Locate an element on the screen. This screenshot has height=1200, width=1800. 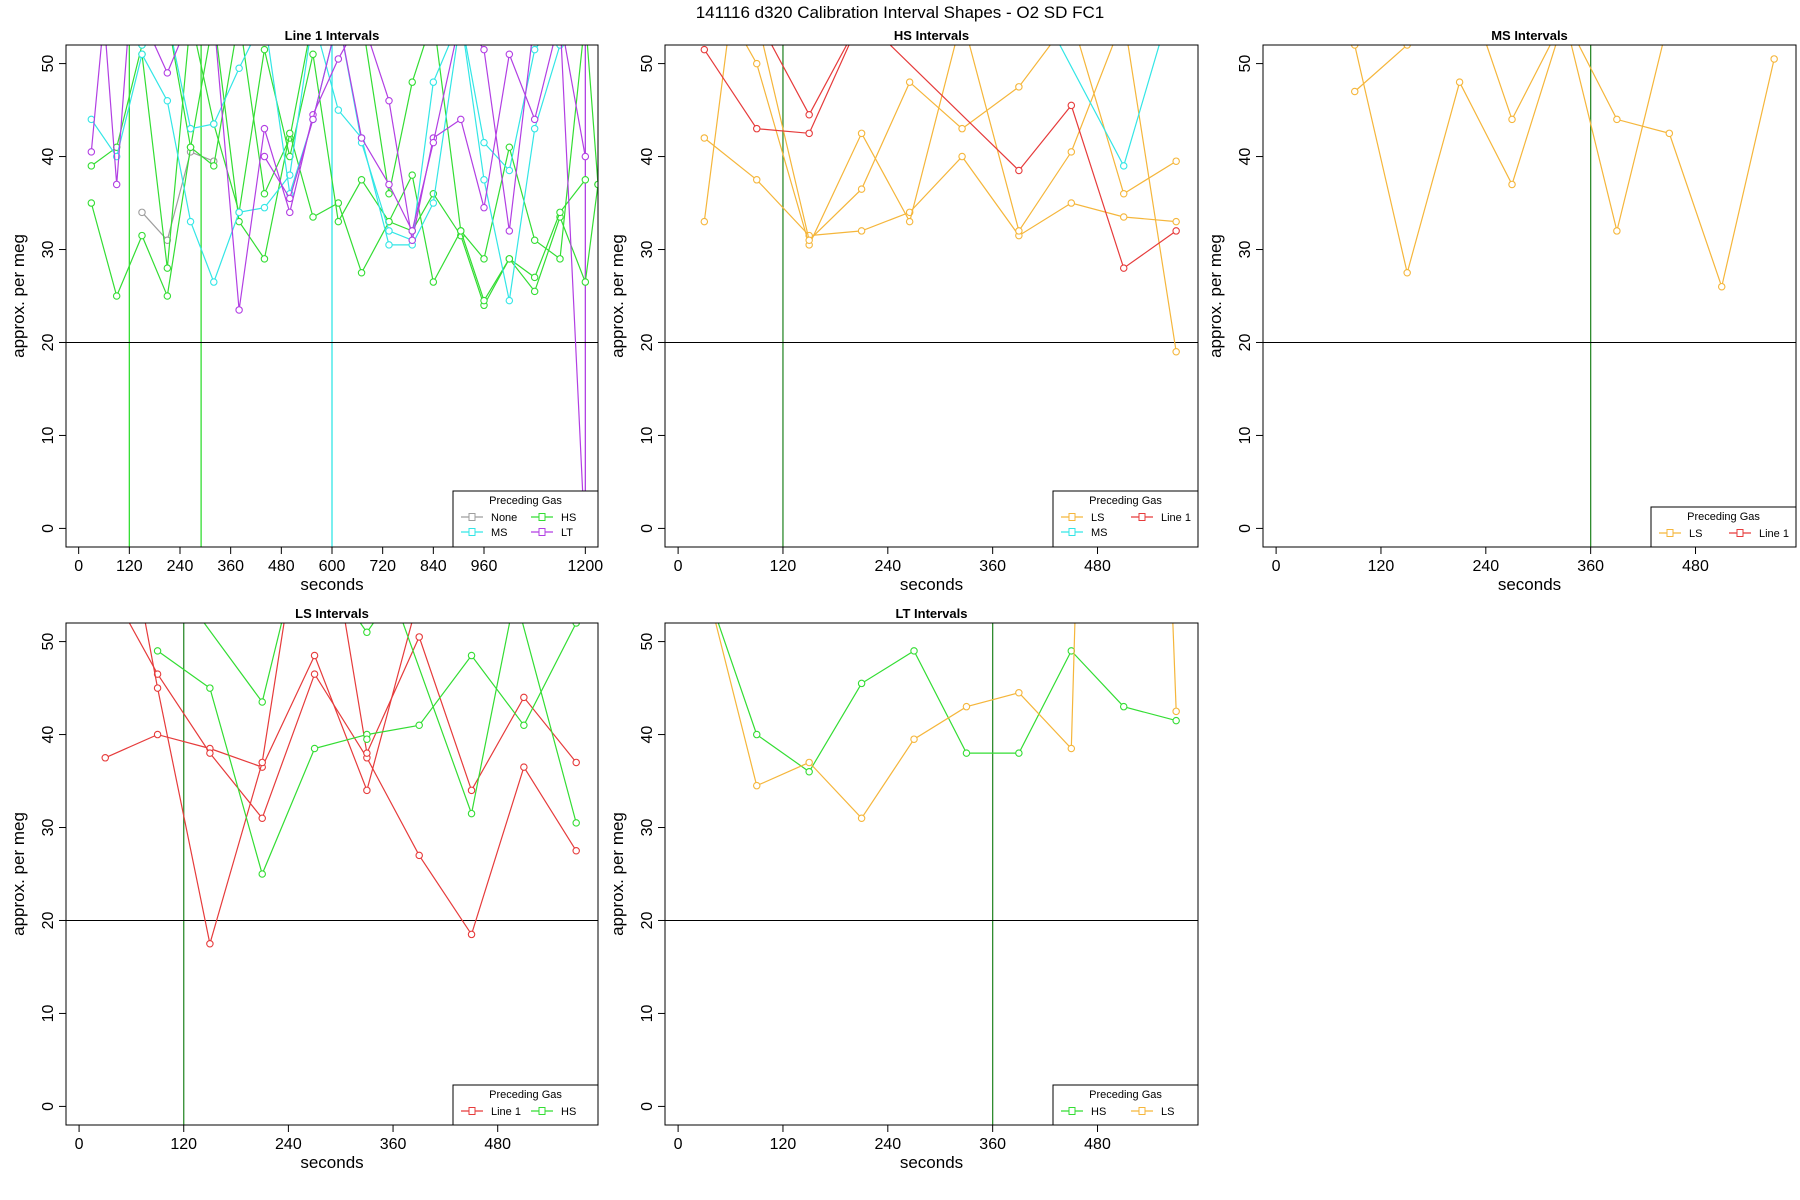
series-ls is located at coordinates (940, 187).